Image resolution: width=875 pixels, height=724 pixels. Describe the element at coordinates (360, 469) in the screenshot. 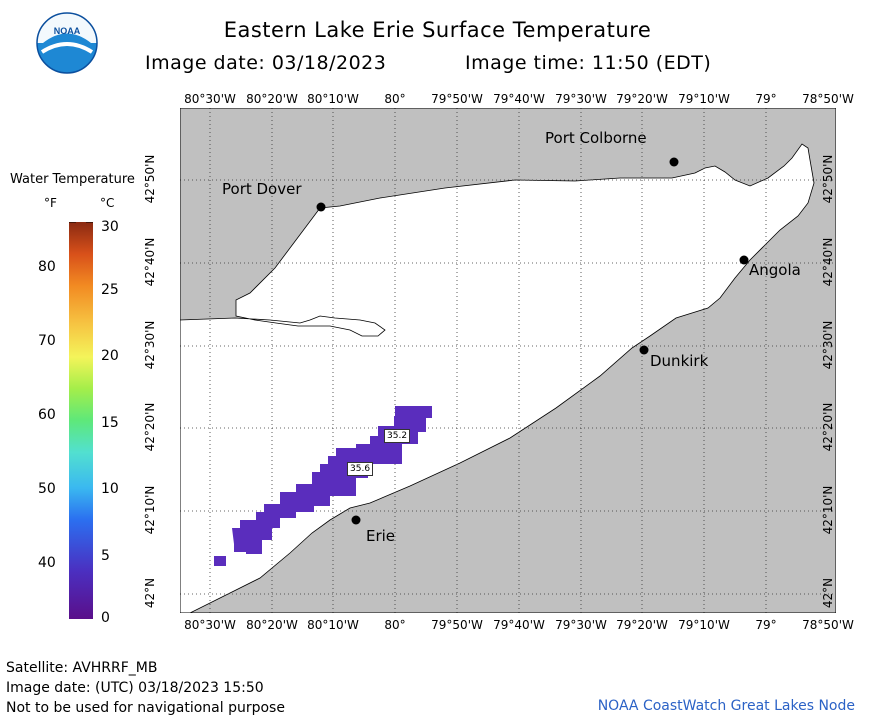

I see `temperature-label-2: 35.6` at that location.